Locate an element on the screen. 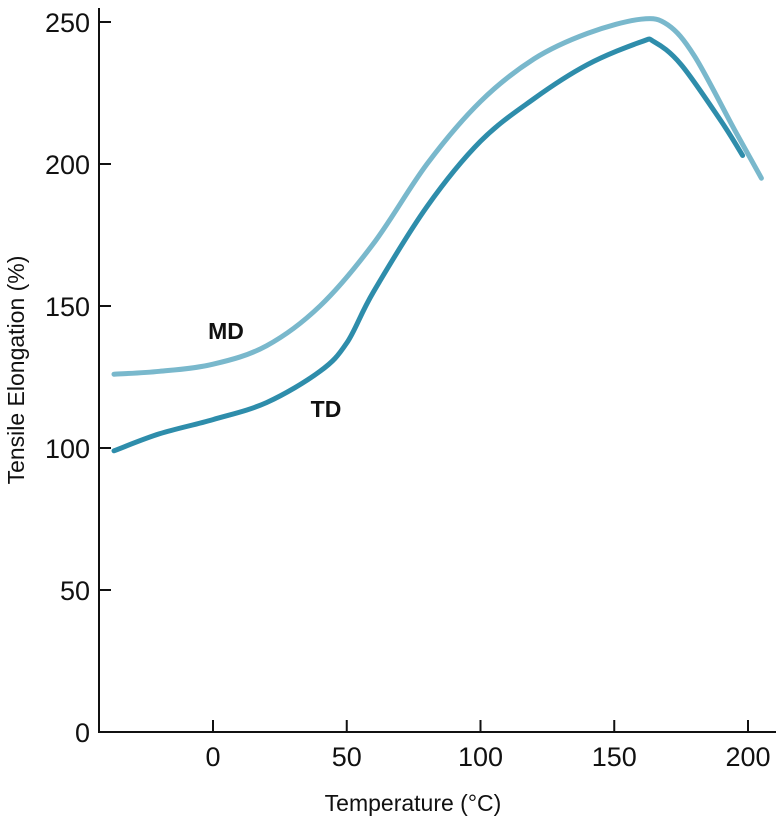 Image resolution: width=781 pixels, height=821 pixels. series-label-md: MD is located at coordinates (226, 331).